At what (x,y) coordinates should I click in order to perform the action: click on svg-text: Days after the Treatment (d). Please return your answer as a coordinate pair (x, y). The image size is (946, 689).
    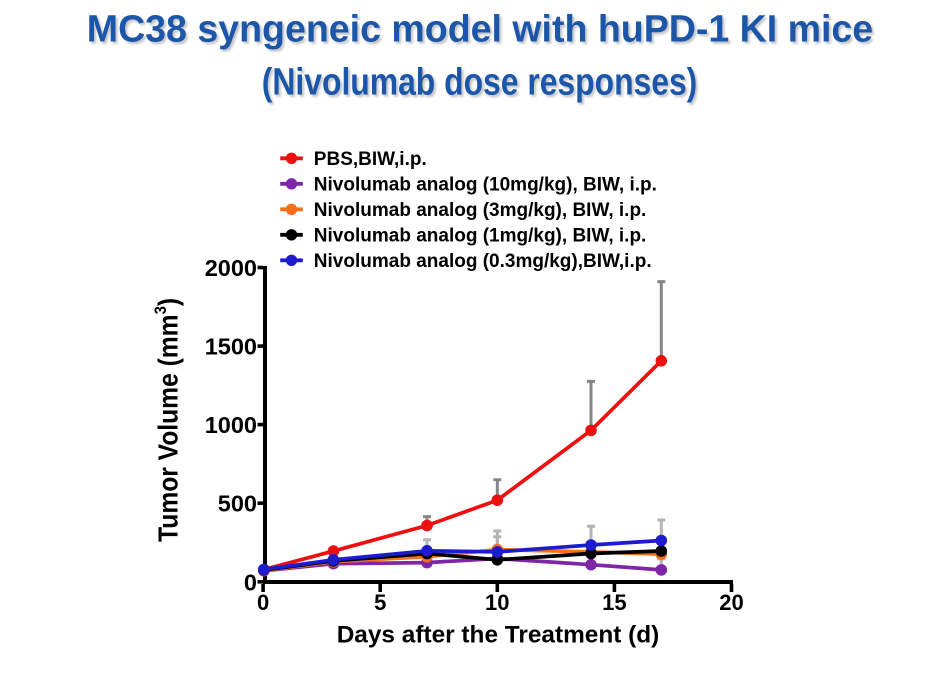
    Looking at the image, I should click on (498, 634).